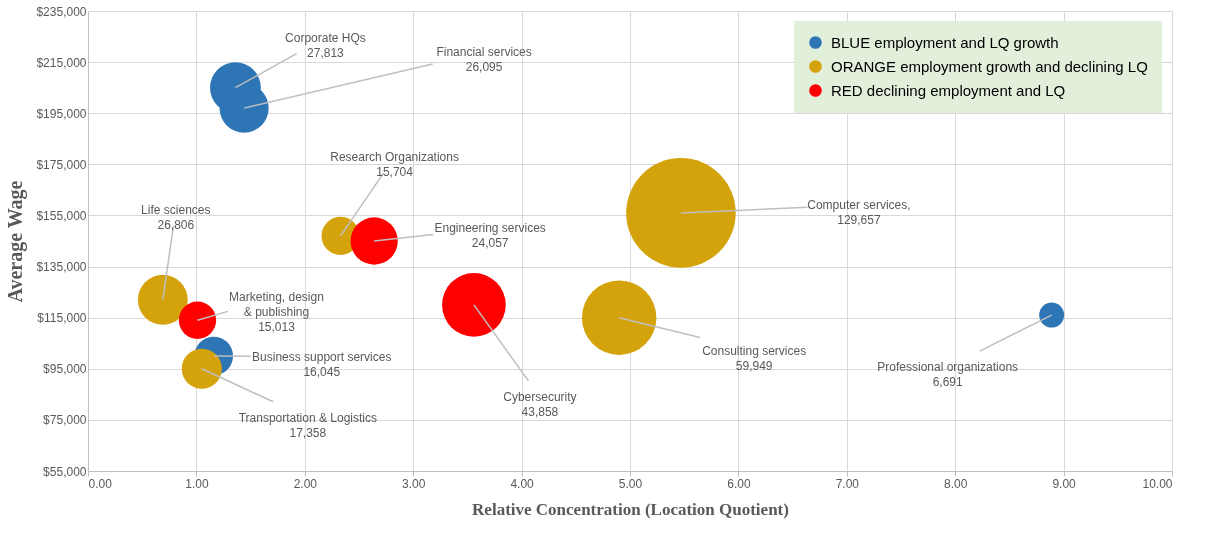 Image resolution: width=1225 pixels, height=535 pixels. I want to click on x-tick-label: 5.00, so click(630, 483).